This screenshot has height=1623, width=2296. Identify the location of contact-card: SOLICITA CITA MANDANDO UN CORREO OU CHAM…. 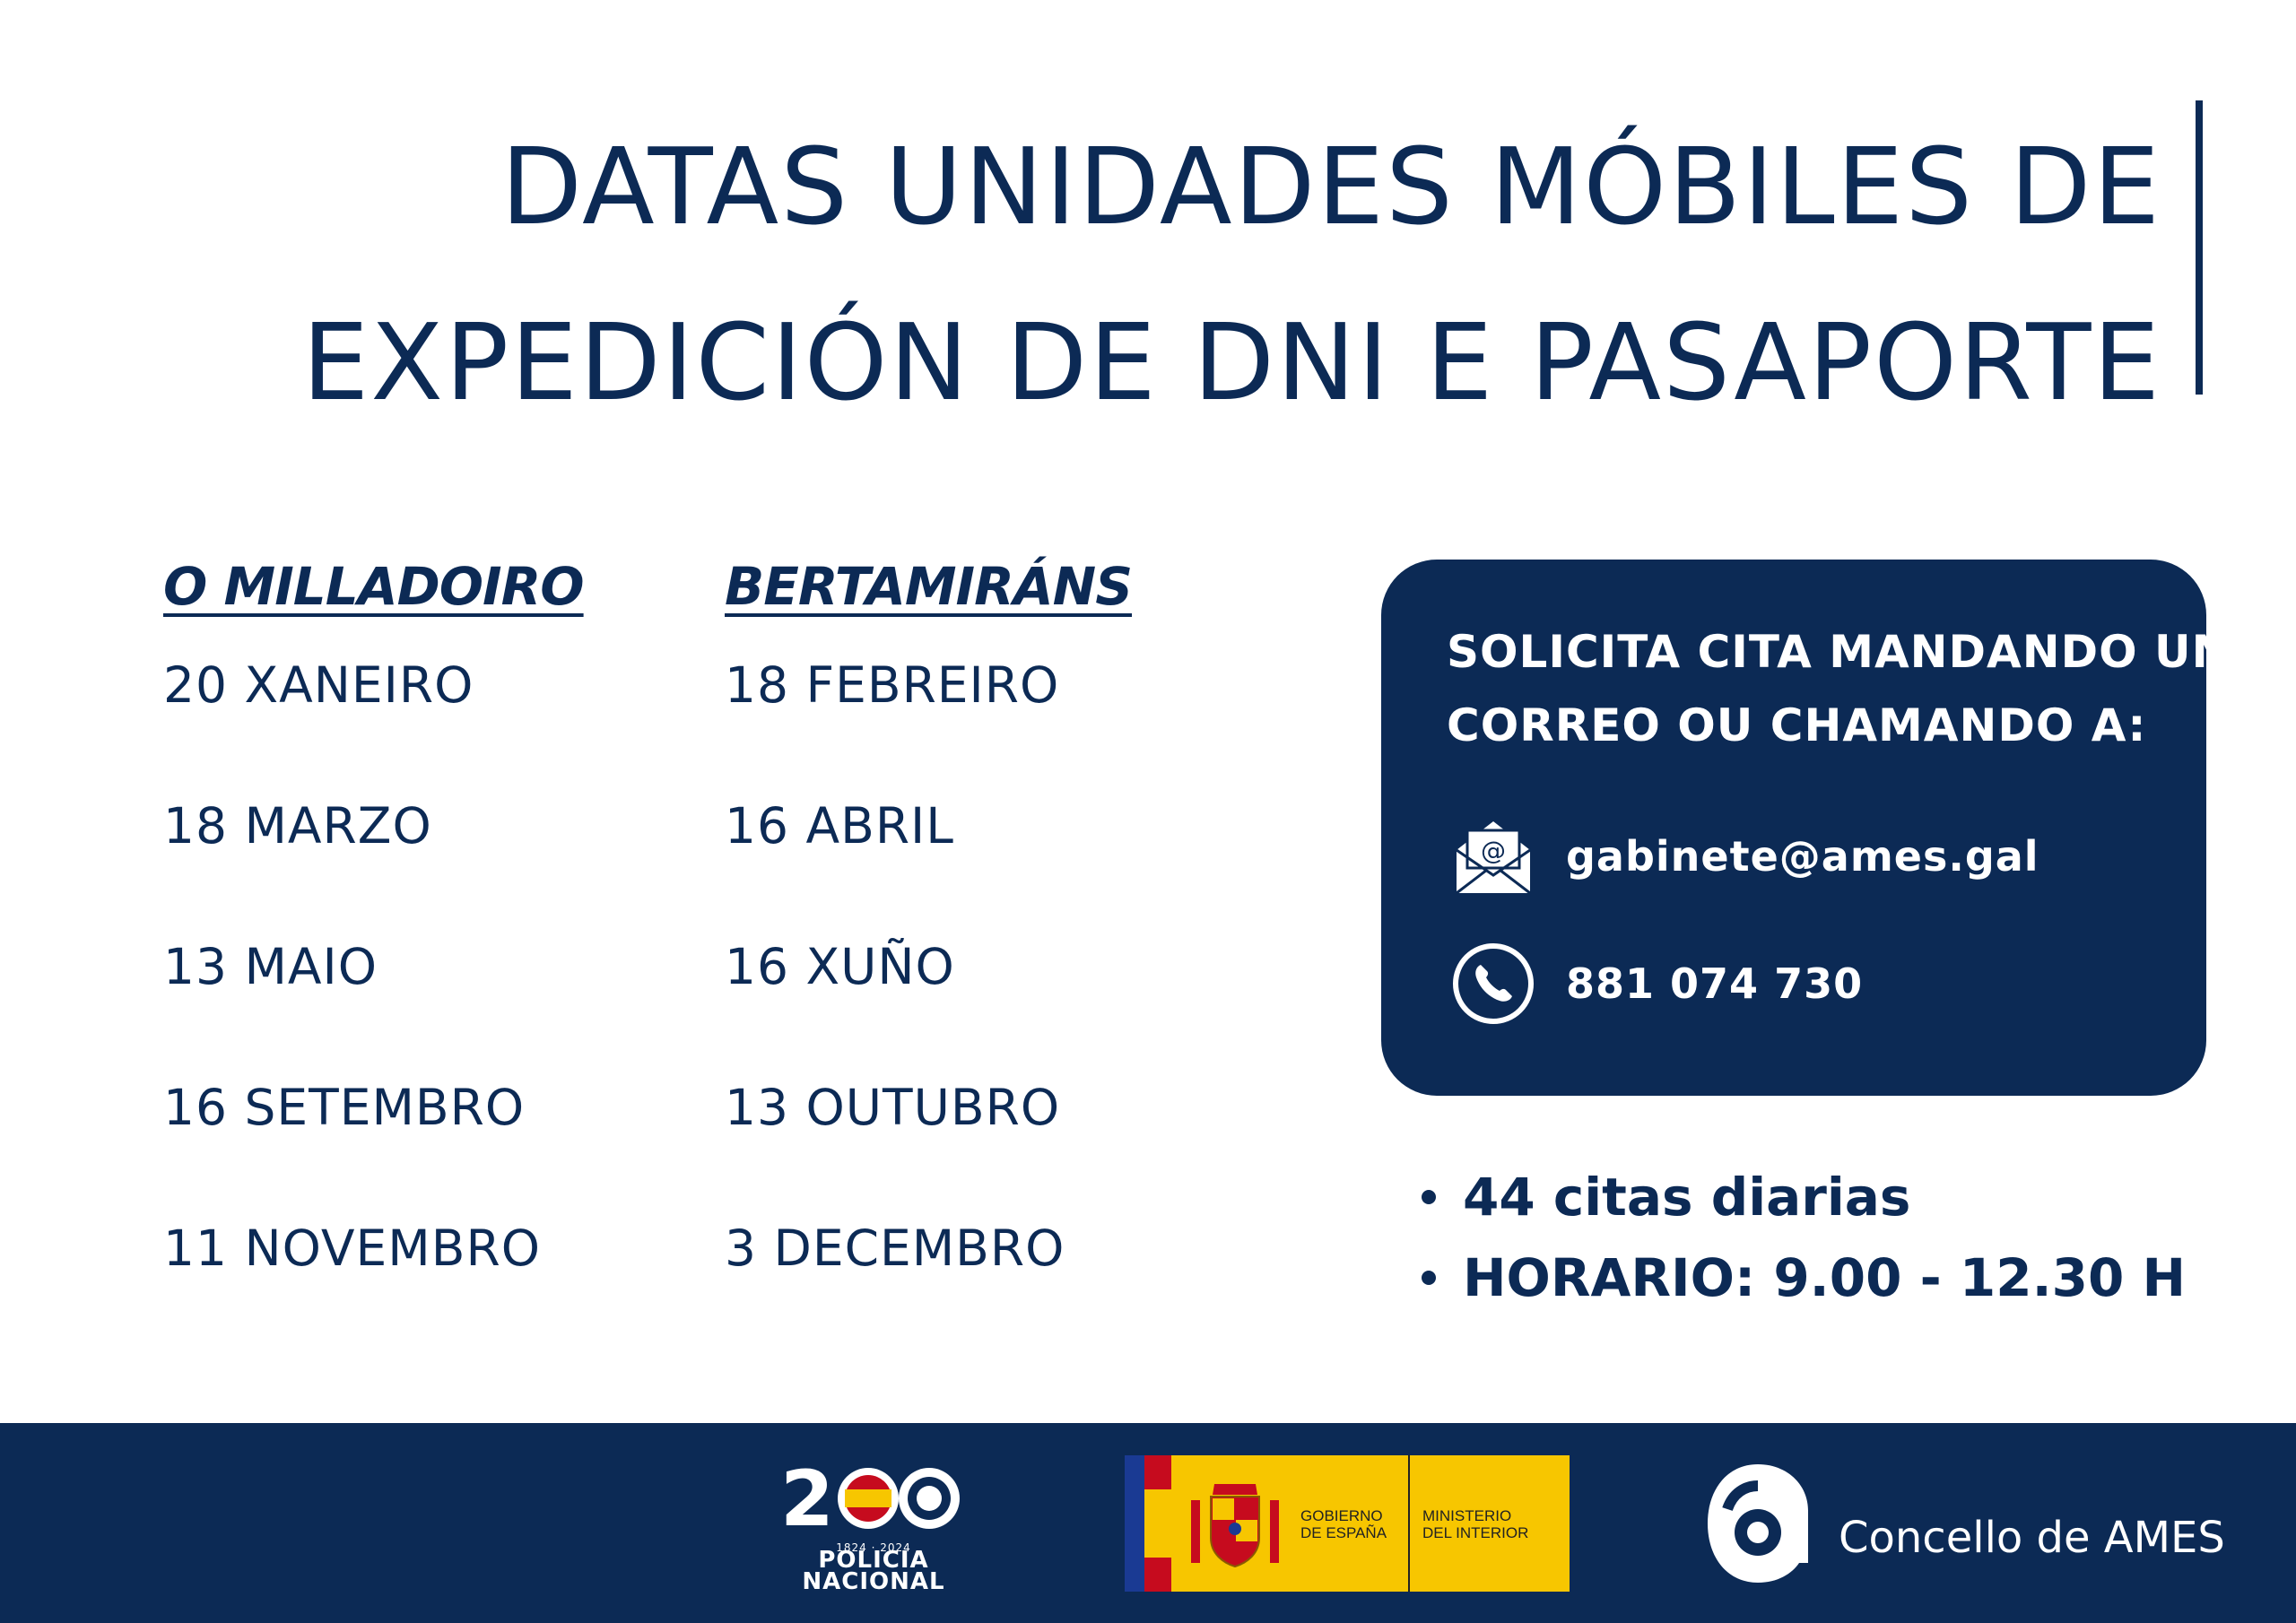
(1805, 828).